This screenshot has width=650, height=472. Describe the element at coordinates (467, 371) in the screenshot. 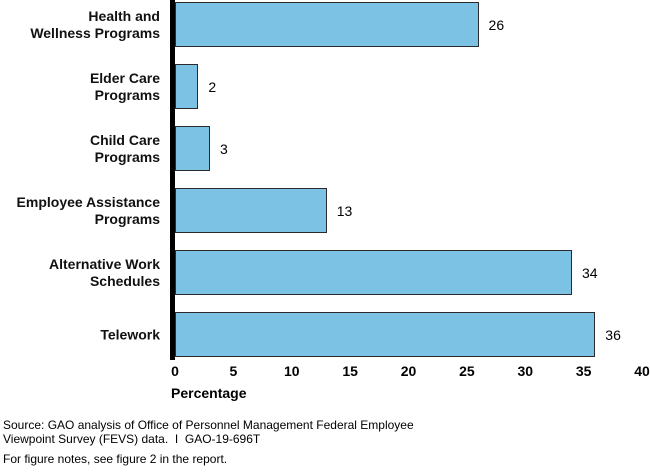

I see `x-tick-label: 25` at that location.